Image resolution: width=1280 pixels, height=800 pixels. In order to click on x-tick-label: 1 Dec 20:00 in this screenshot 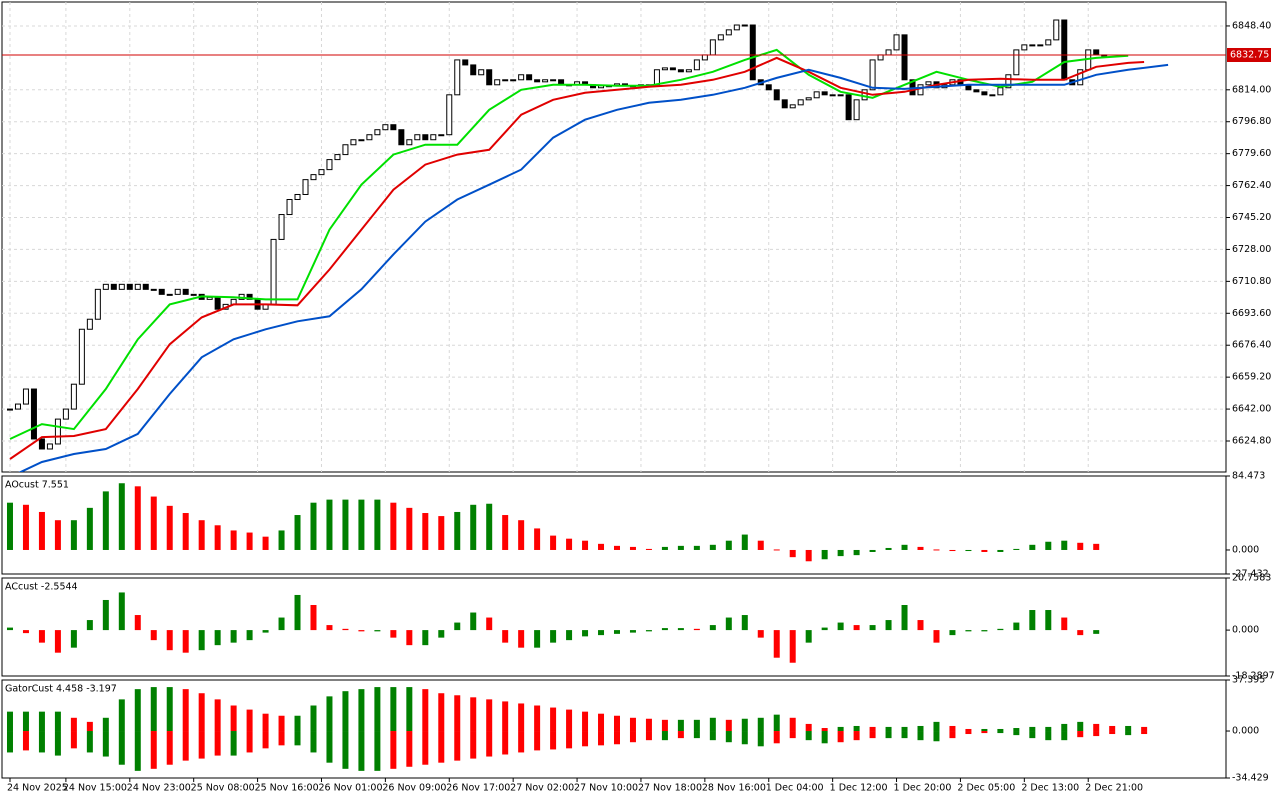, I will do `click(923, 788)`.